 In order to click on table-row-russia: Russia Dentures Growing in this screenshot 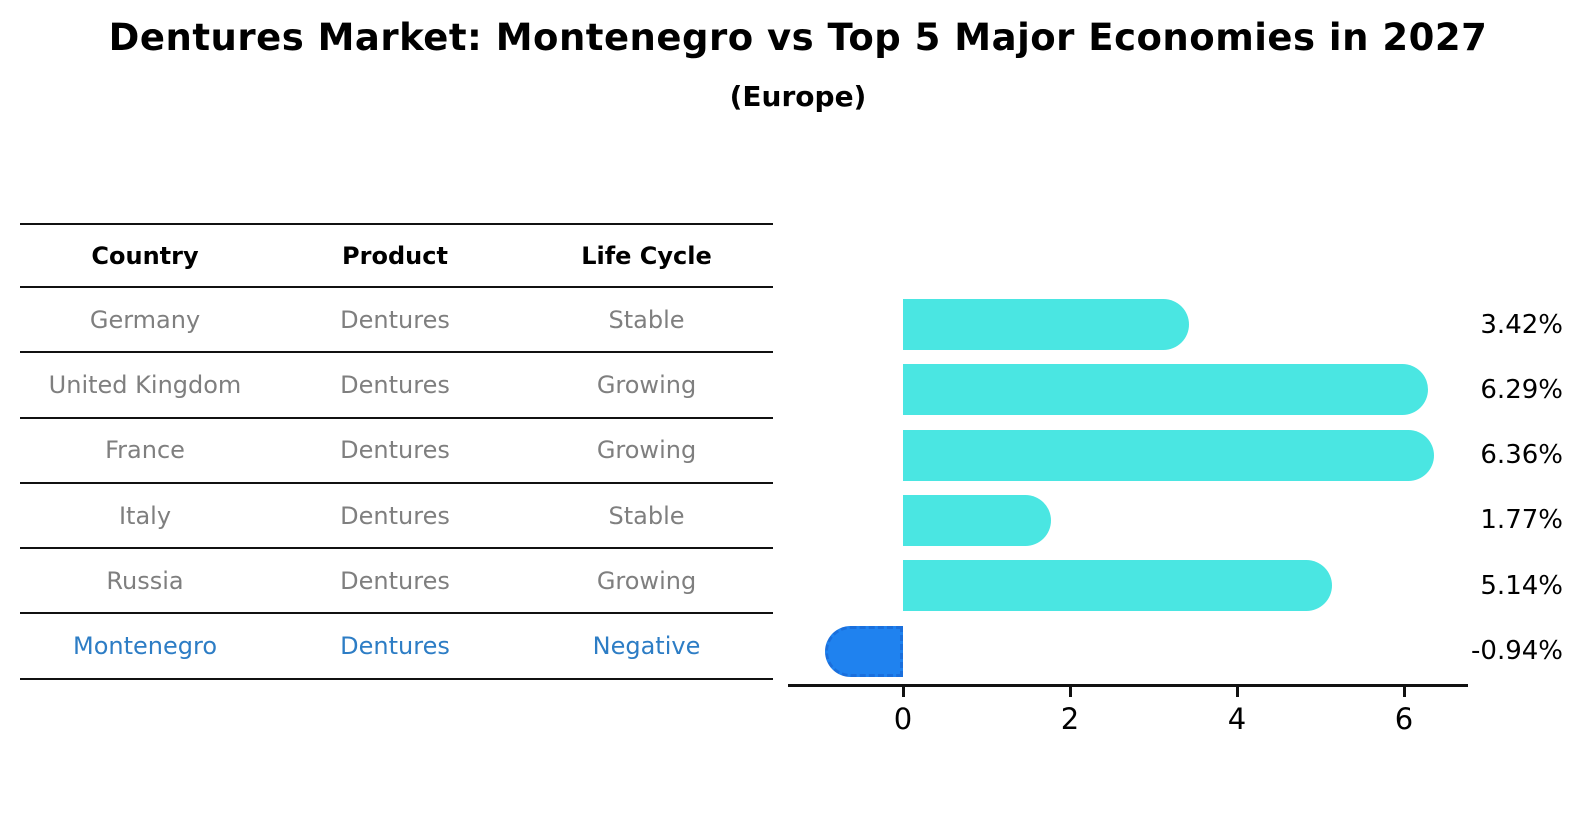, I will do `click(396, 582)`.